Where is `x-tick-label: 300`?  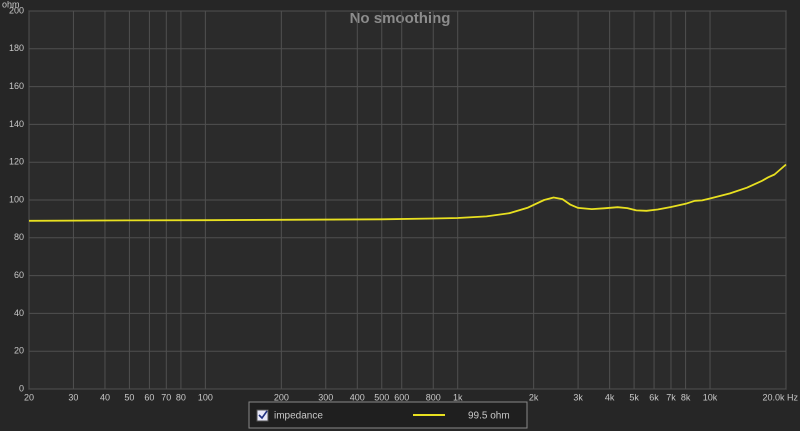 x-tick-label: 300 is located at coordinates (325, 397).